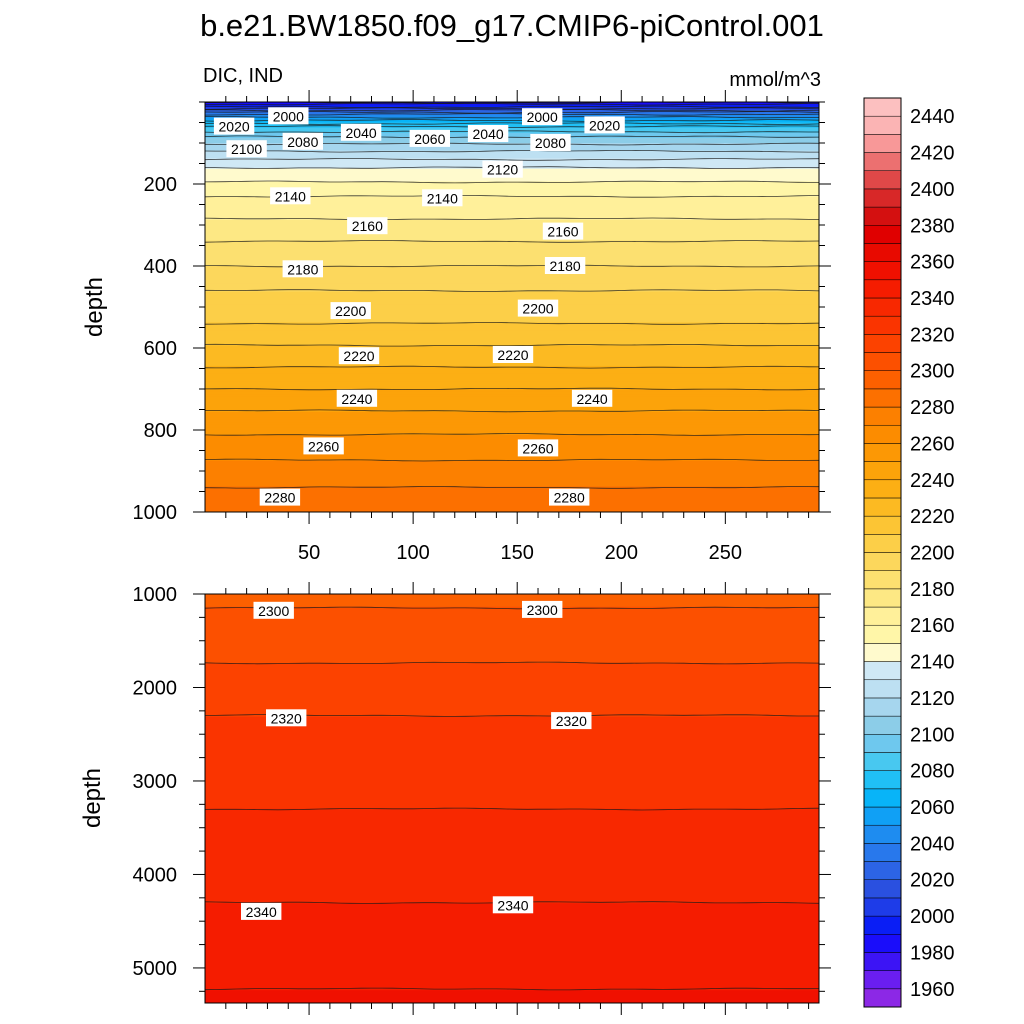 Image resolution: width=1024 pixels, height=1024 pixels. What do you see at coordinates (932, 335) in the screenshot?
I see `colorbar-label: 2320` at bounding box center [932, 335].